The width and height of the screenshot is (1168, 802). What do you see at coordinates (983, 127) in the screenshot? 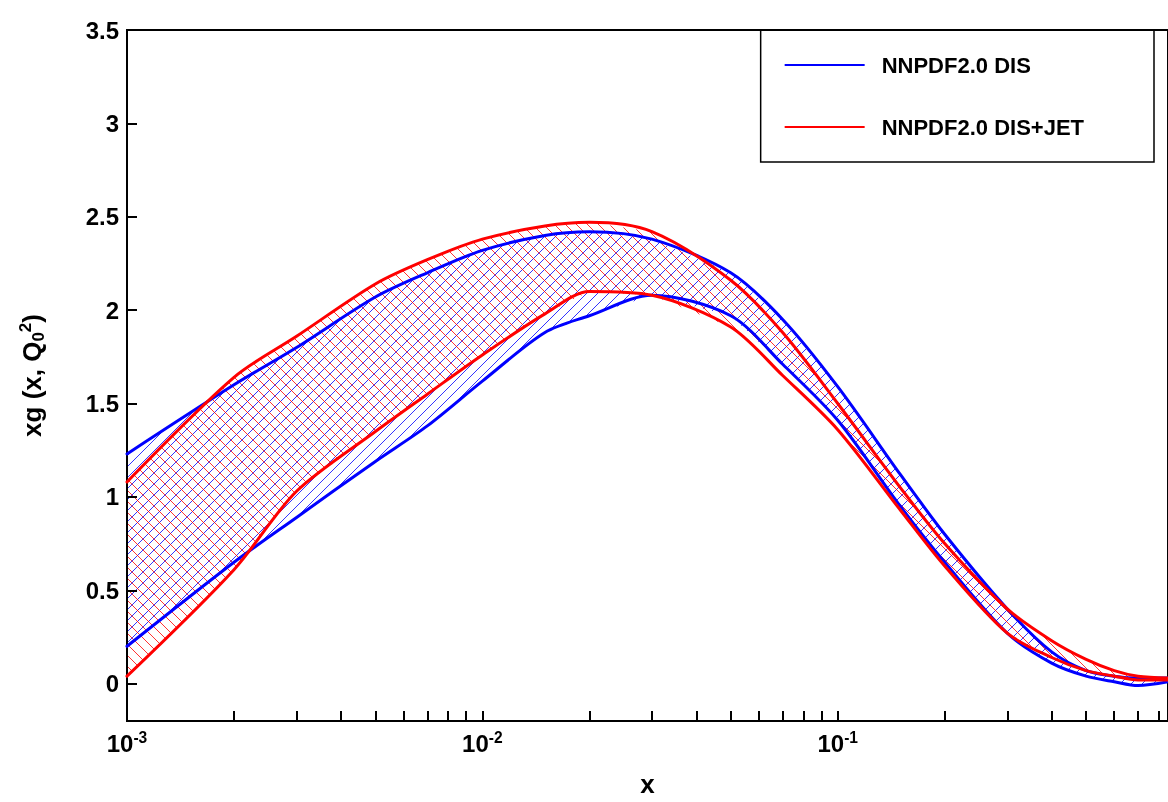
I see `legend-label: NNPDF2.0 DIS+JET` at bounding box center [983, 127].